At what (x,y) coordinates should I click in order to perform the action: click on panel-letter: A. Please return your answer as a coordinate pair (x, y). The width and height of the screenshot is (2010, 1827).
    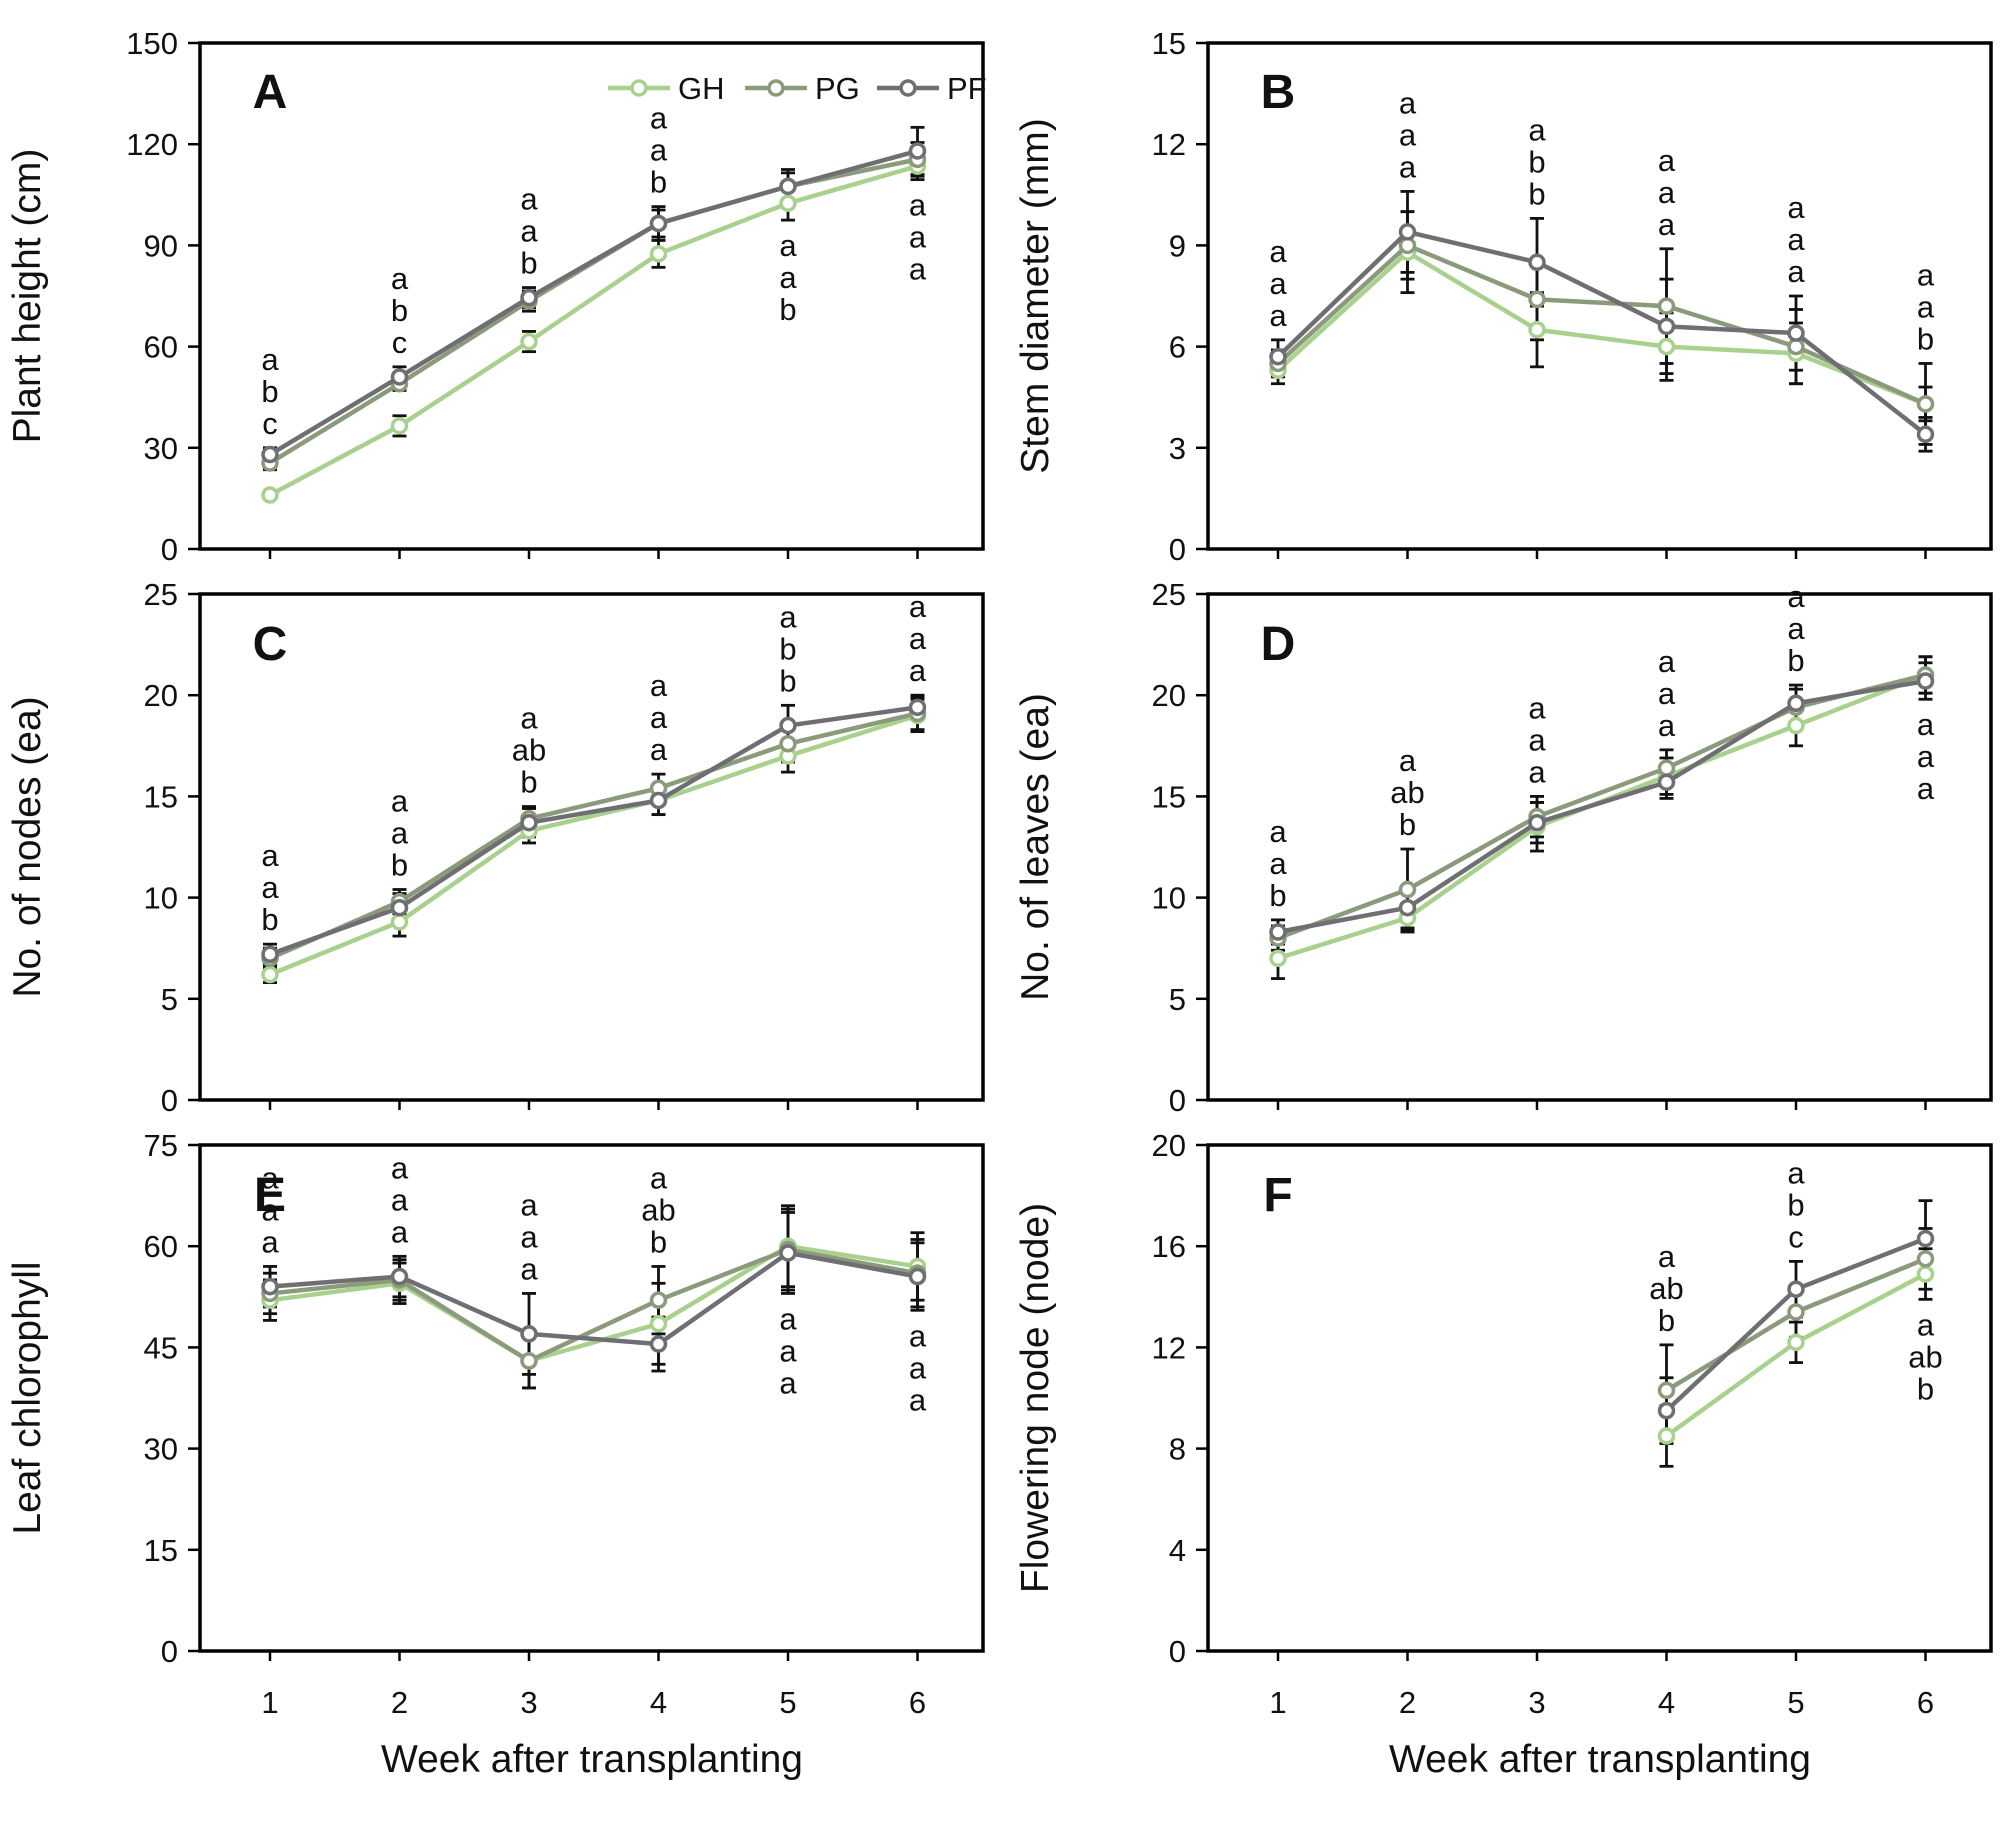
    Looking at the image, I should click on (270, 92).